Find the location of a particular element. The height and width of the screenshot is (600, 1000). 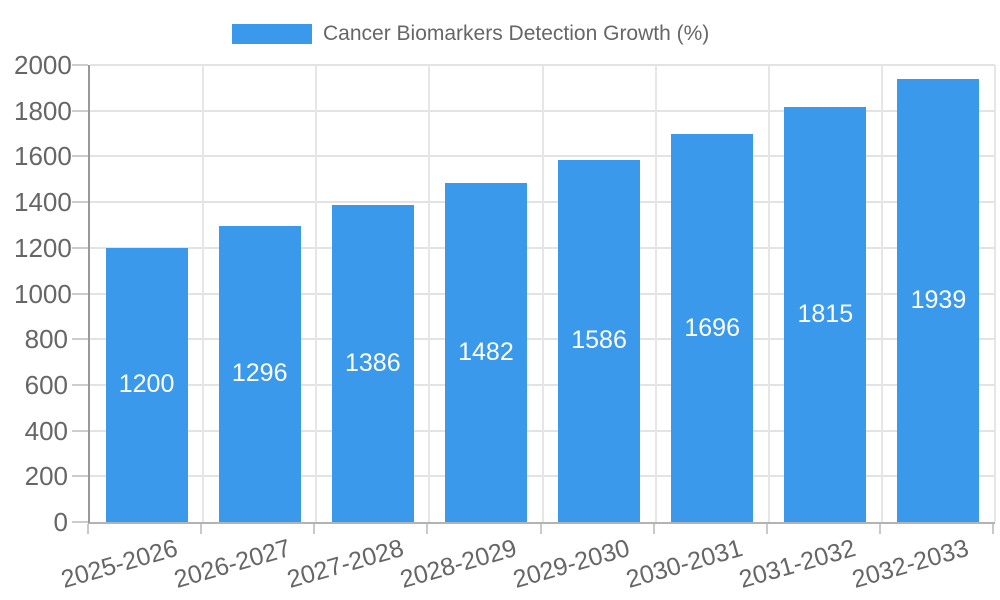

bar: 1296 is located at coordinates (259, 373).